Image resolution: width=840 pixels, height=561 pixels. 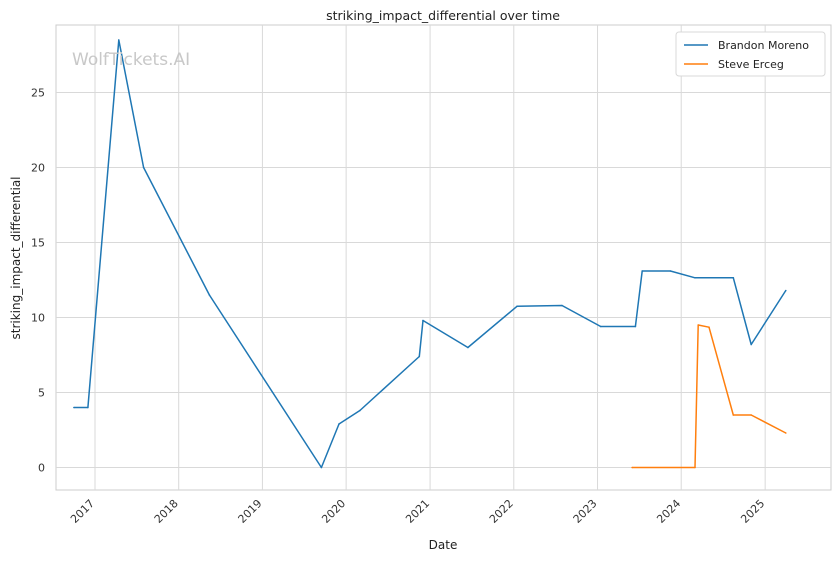 What do you see at coordinates (752, 511) in the screenshot?
I see `x-tick-2025: 2025` at bounding box center [752, 511].